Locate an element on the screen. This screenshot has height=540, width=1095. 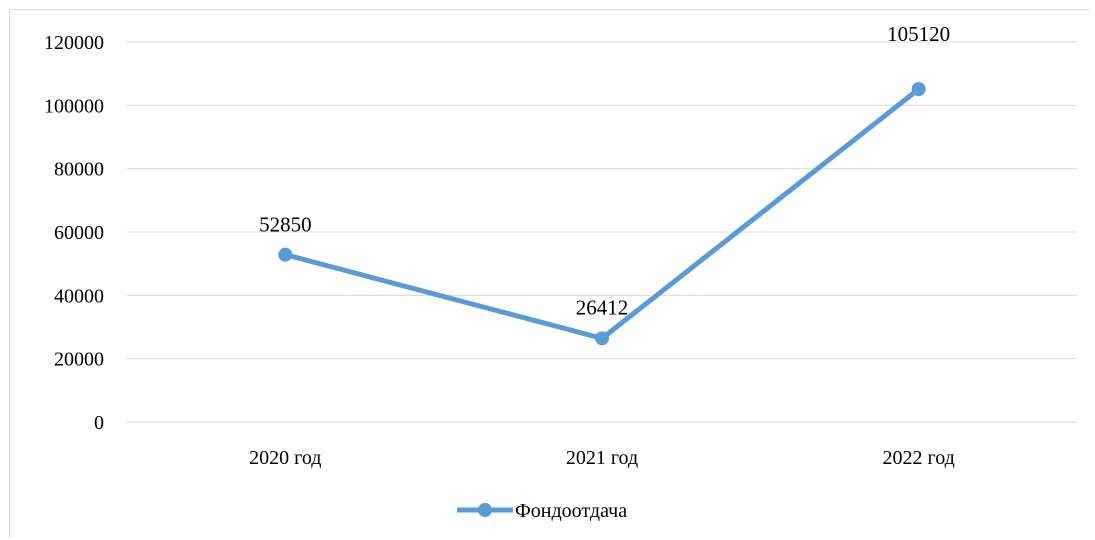
y-tick-label: 120000 is located at coordinates (74, 43).